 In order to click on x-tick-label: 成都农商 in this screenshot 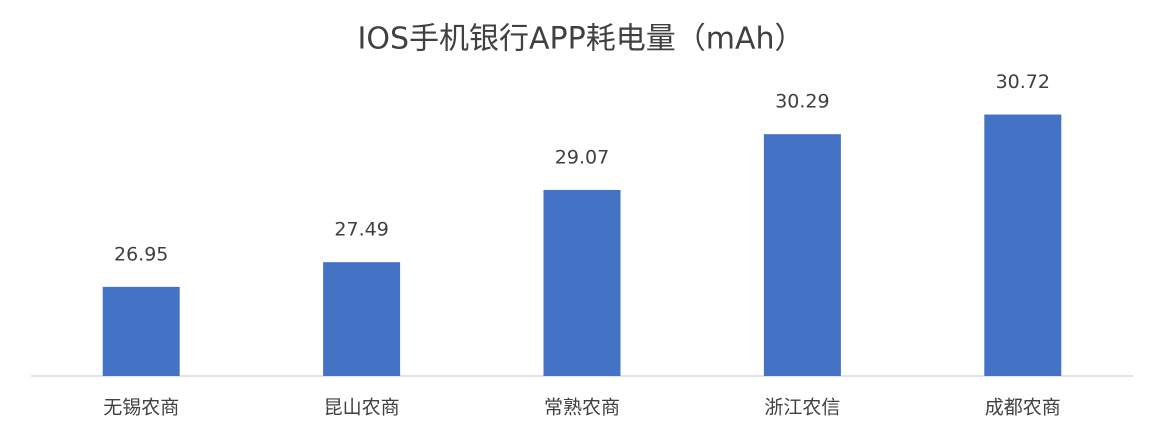, I will do `click(1023, 408)`.